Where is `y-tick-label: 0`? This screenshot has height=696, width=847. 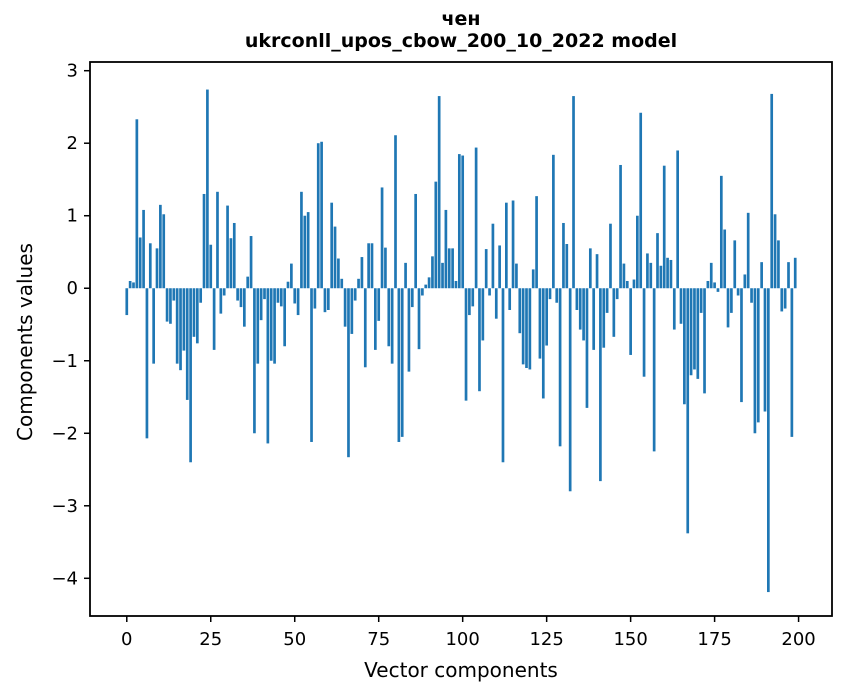 y-tick-label: 0 is located at coordinates (72, 288).